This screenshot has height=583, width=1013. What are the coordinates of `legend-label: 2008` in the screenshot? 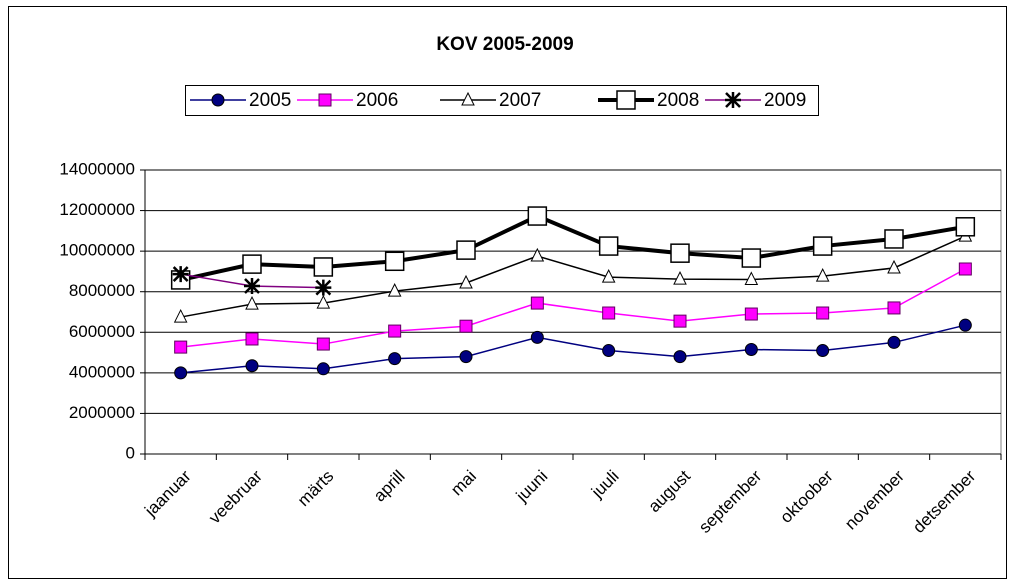 It's located at (678, 100).